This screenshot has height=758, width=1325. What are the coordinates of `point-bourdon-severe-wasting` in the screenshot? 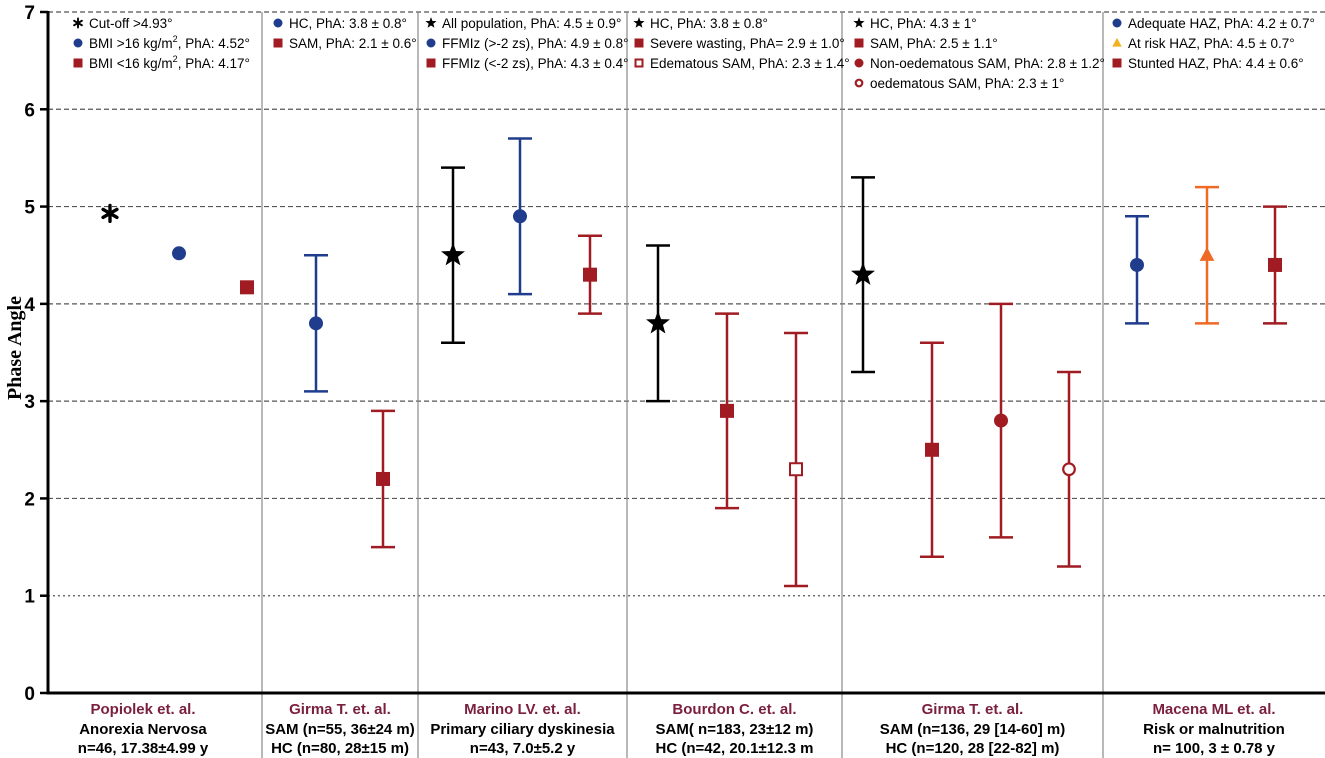 It's located at (727, 410).